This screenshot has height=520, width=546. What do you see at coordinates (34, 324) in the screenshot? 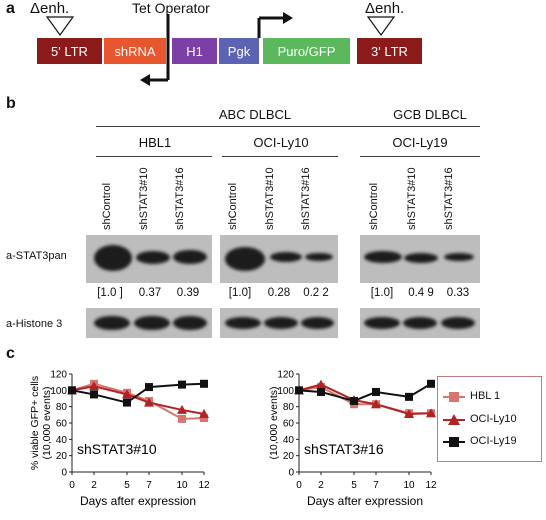
I see `row-label-histone3: a-Histone 3` at bounding box center [34, 324].